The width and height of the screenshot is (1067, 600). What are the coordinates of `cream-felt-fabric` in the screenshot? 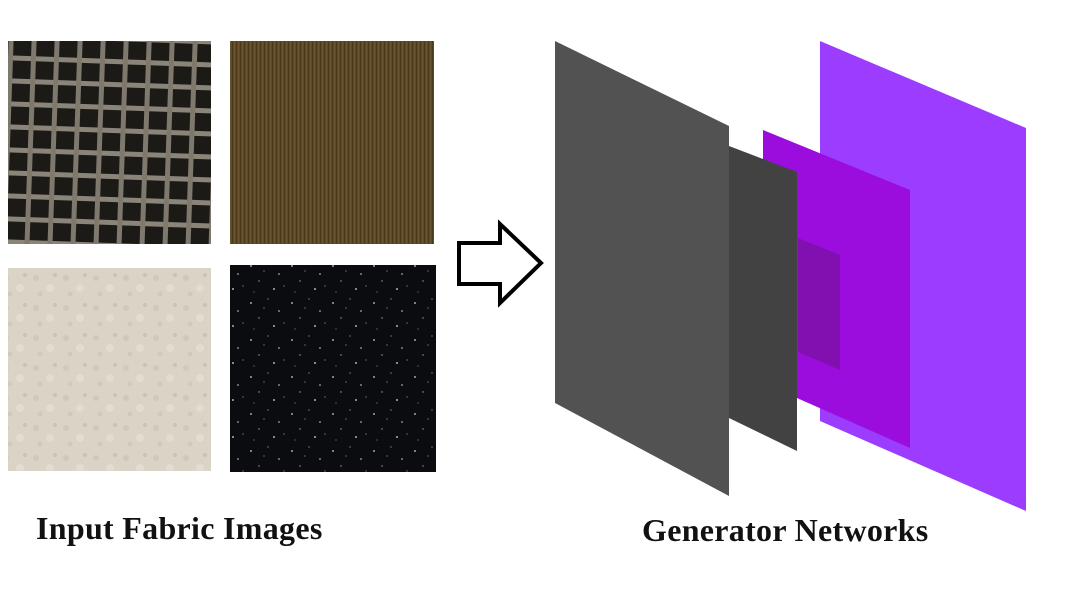 It's located at (109, 369).